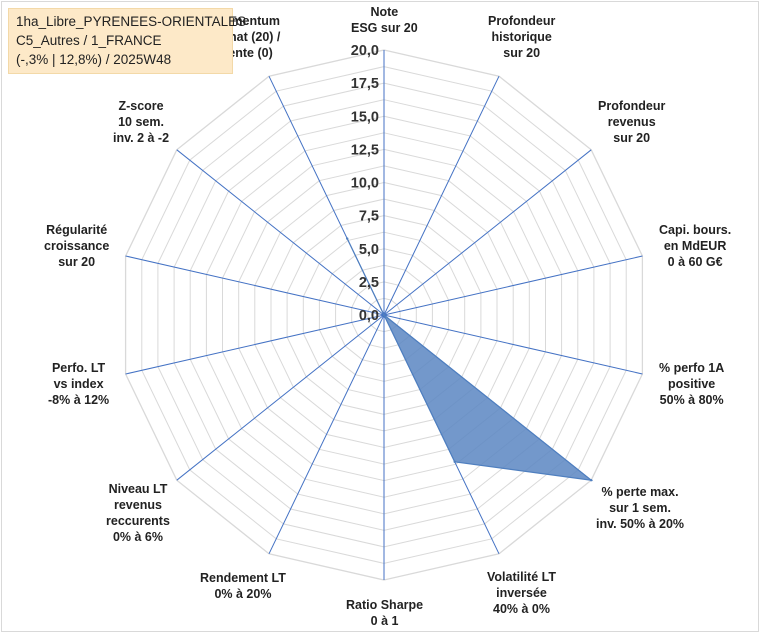  What do you see at coordinates (695, 262) in the screenshot?
I see `axis-label-line: 0 à 60 G€` at bounding box center [695, 262].